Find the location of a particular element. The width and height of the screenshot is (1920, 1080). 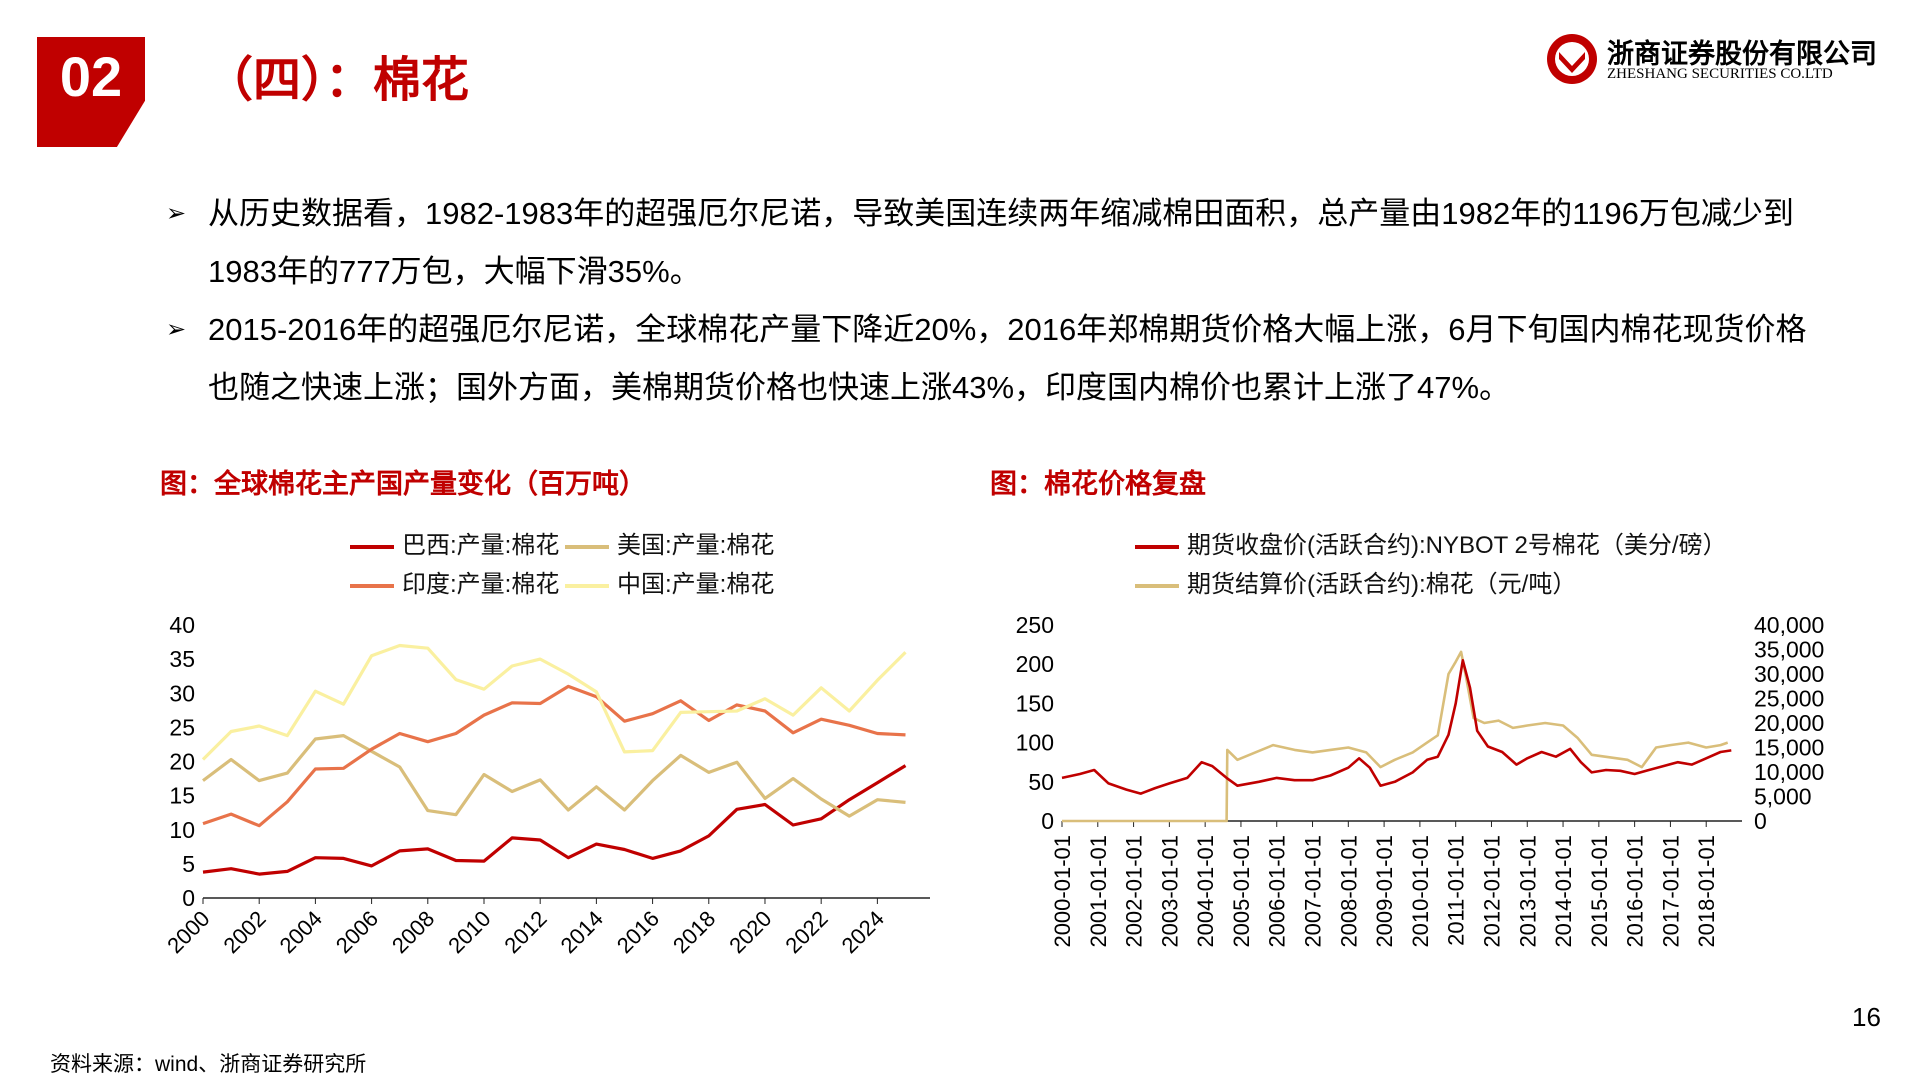

x-tick-label: 2003-01-01 is located at coordinates (1169, 891).